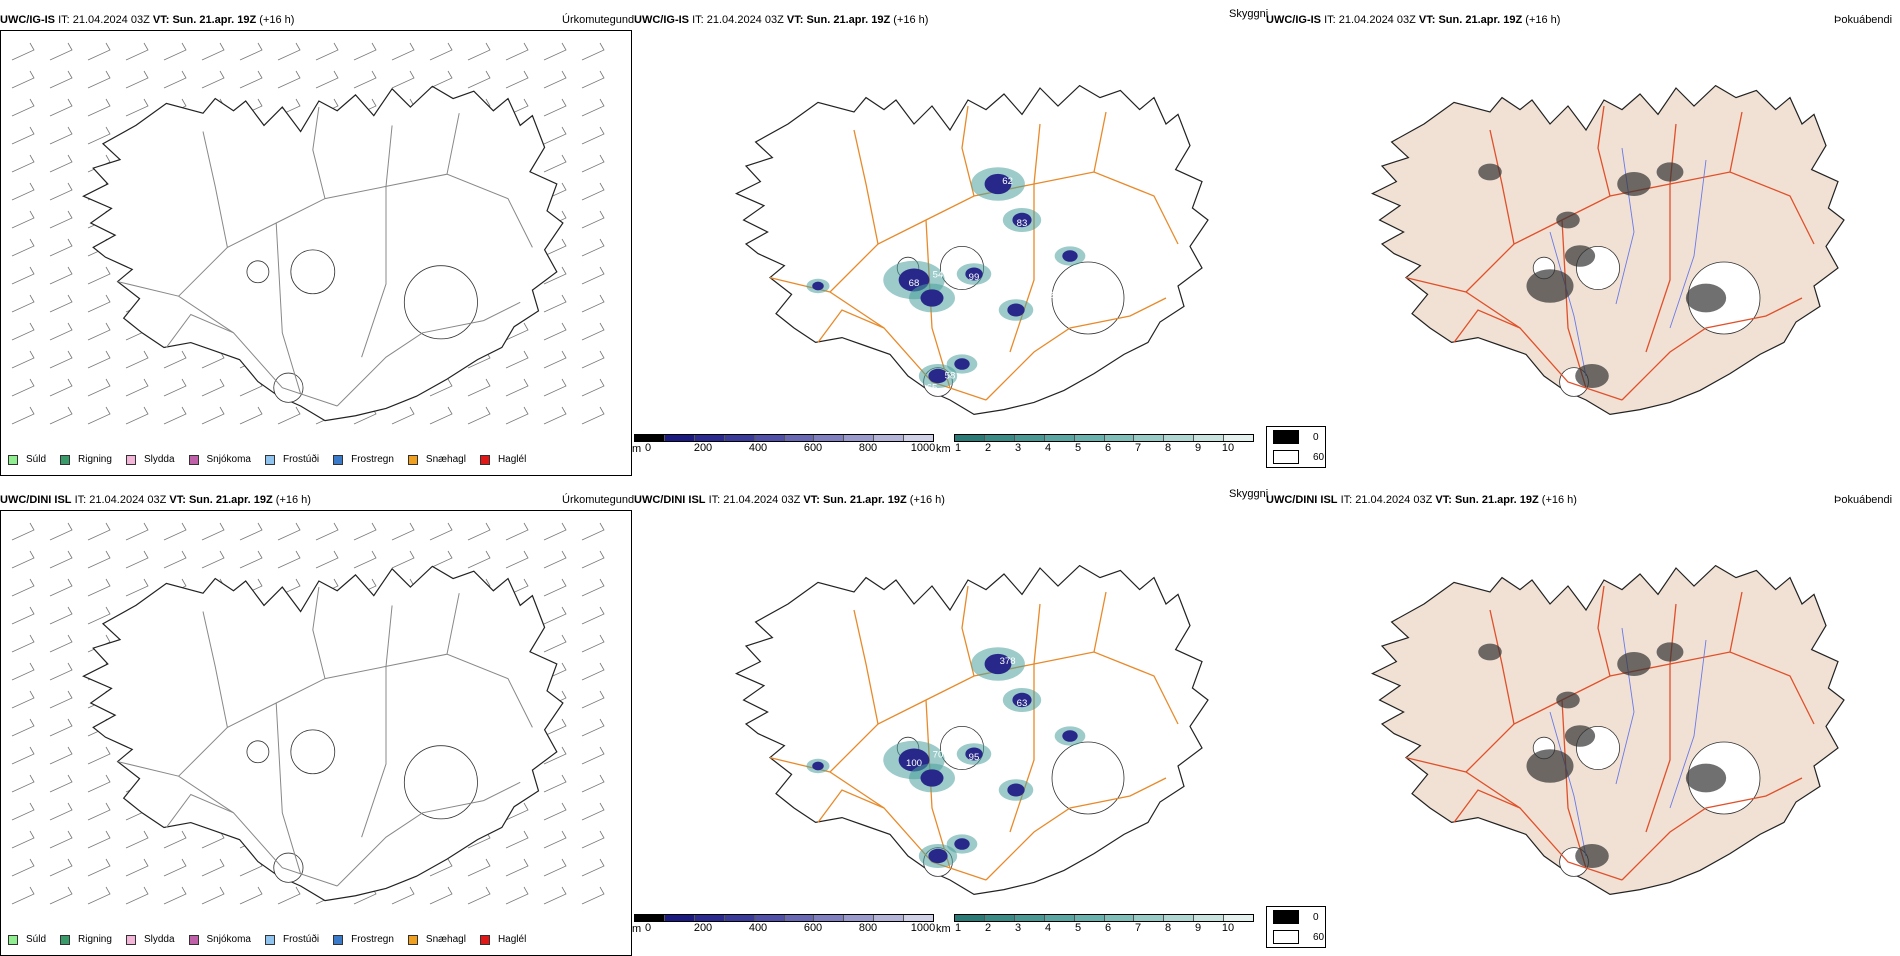 This screenshot has width=1900, height=956. I want to click on vt-label: VT:, so click(177, 500).